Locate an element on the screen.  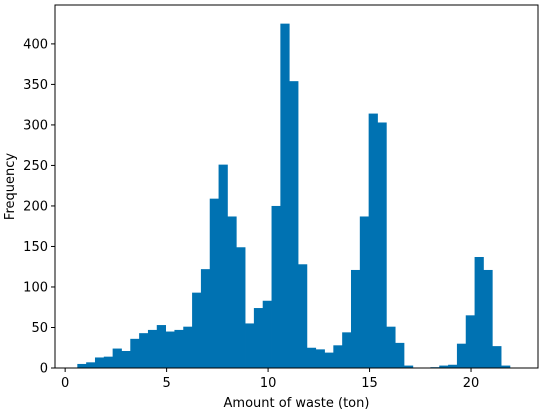
x-axis-ticks: 0 5 10 15 20 is located at coordinates (270, 379).